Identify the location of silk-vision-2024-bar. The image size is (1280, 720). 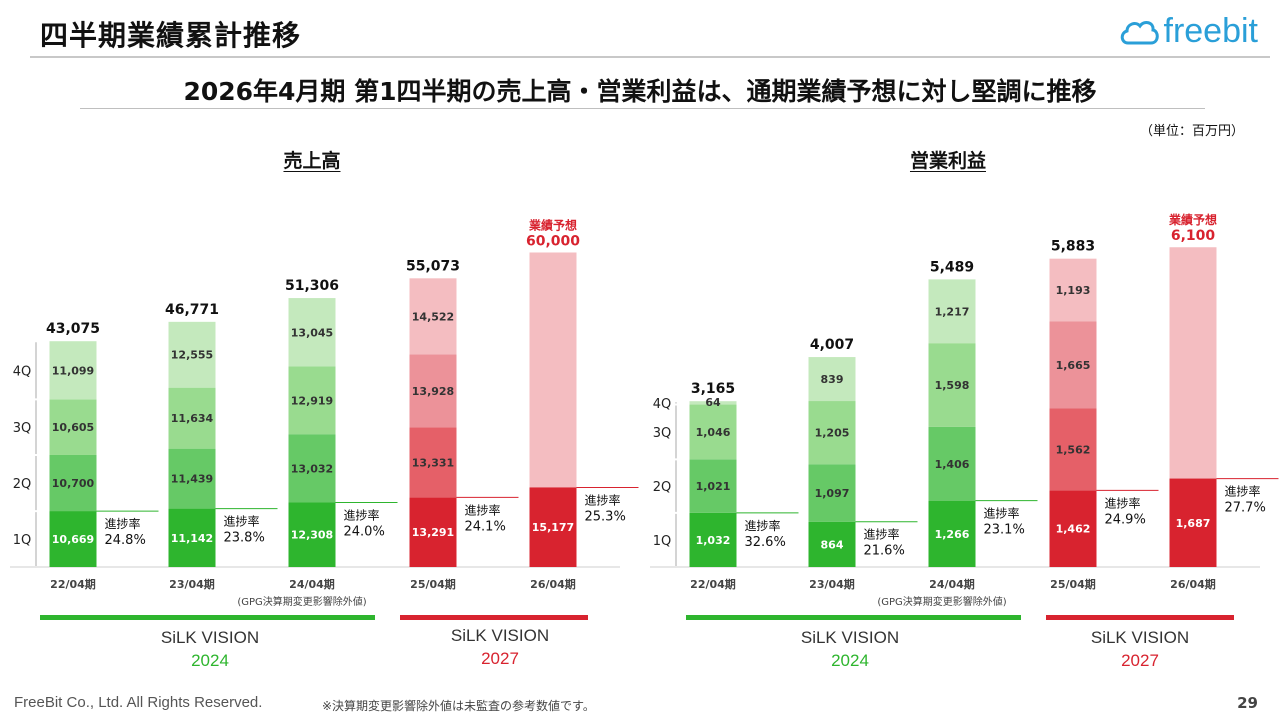
(207, 617).